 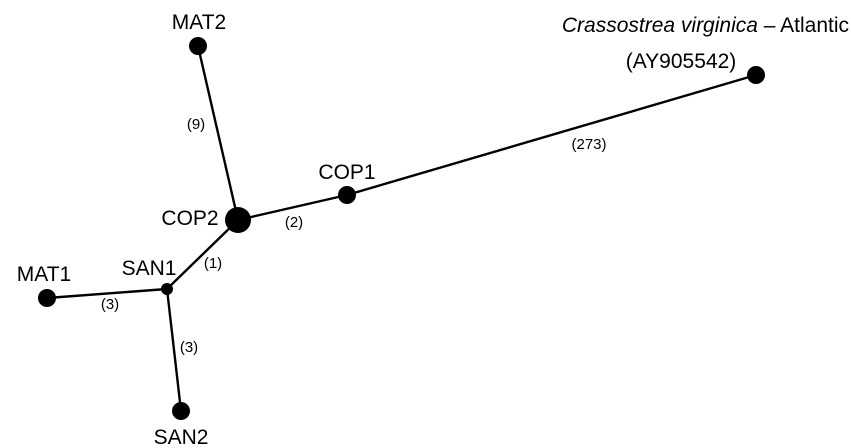 I want to click on node-label-san2: SAN2, so click(x=181, y=437).